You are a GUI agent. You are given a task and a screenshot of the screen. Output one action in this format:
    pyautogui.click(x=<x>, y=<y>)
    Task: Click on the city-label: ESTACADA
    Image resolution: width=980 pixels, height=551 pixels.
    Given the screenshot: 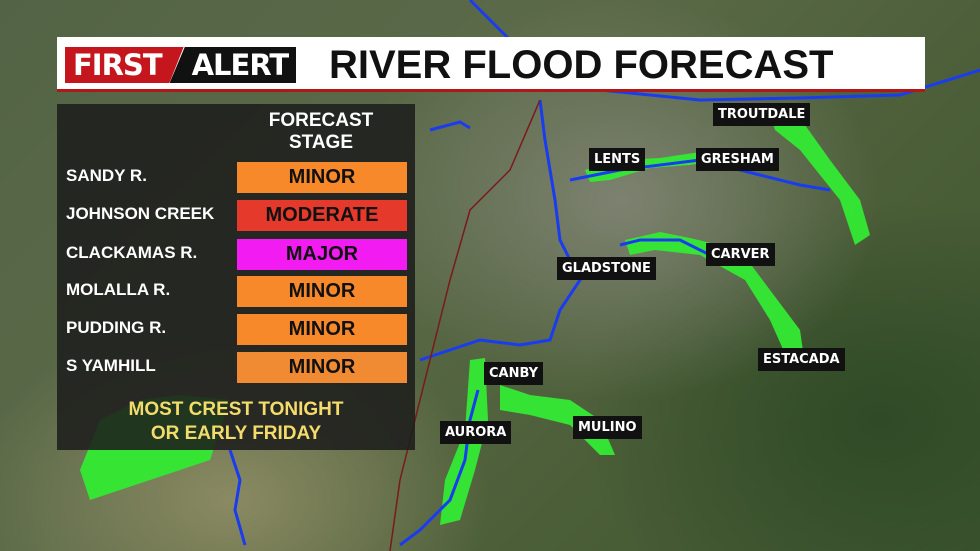 What is the action you would take?
    pyautogui.click(x=801, y=359)
    